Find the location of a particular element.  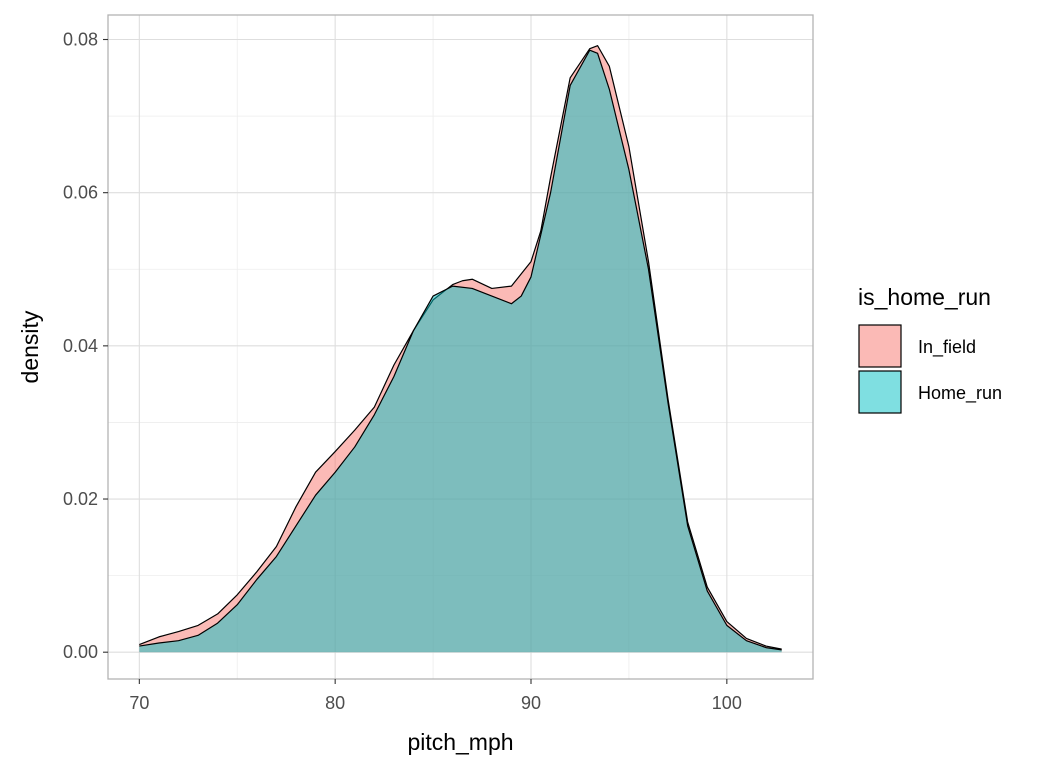

x-tick-label: 90 is located at coordinates (531, 703).